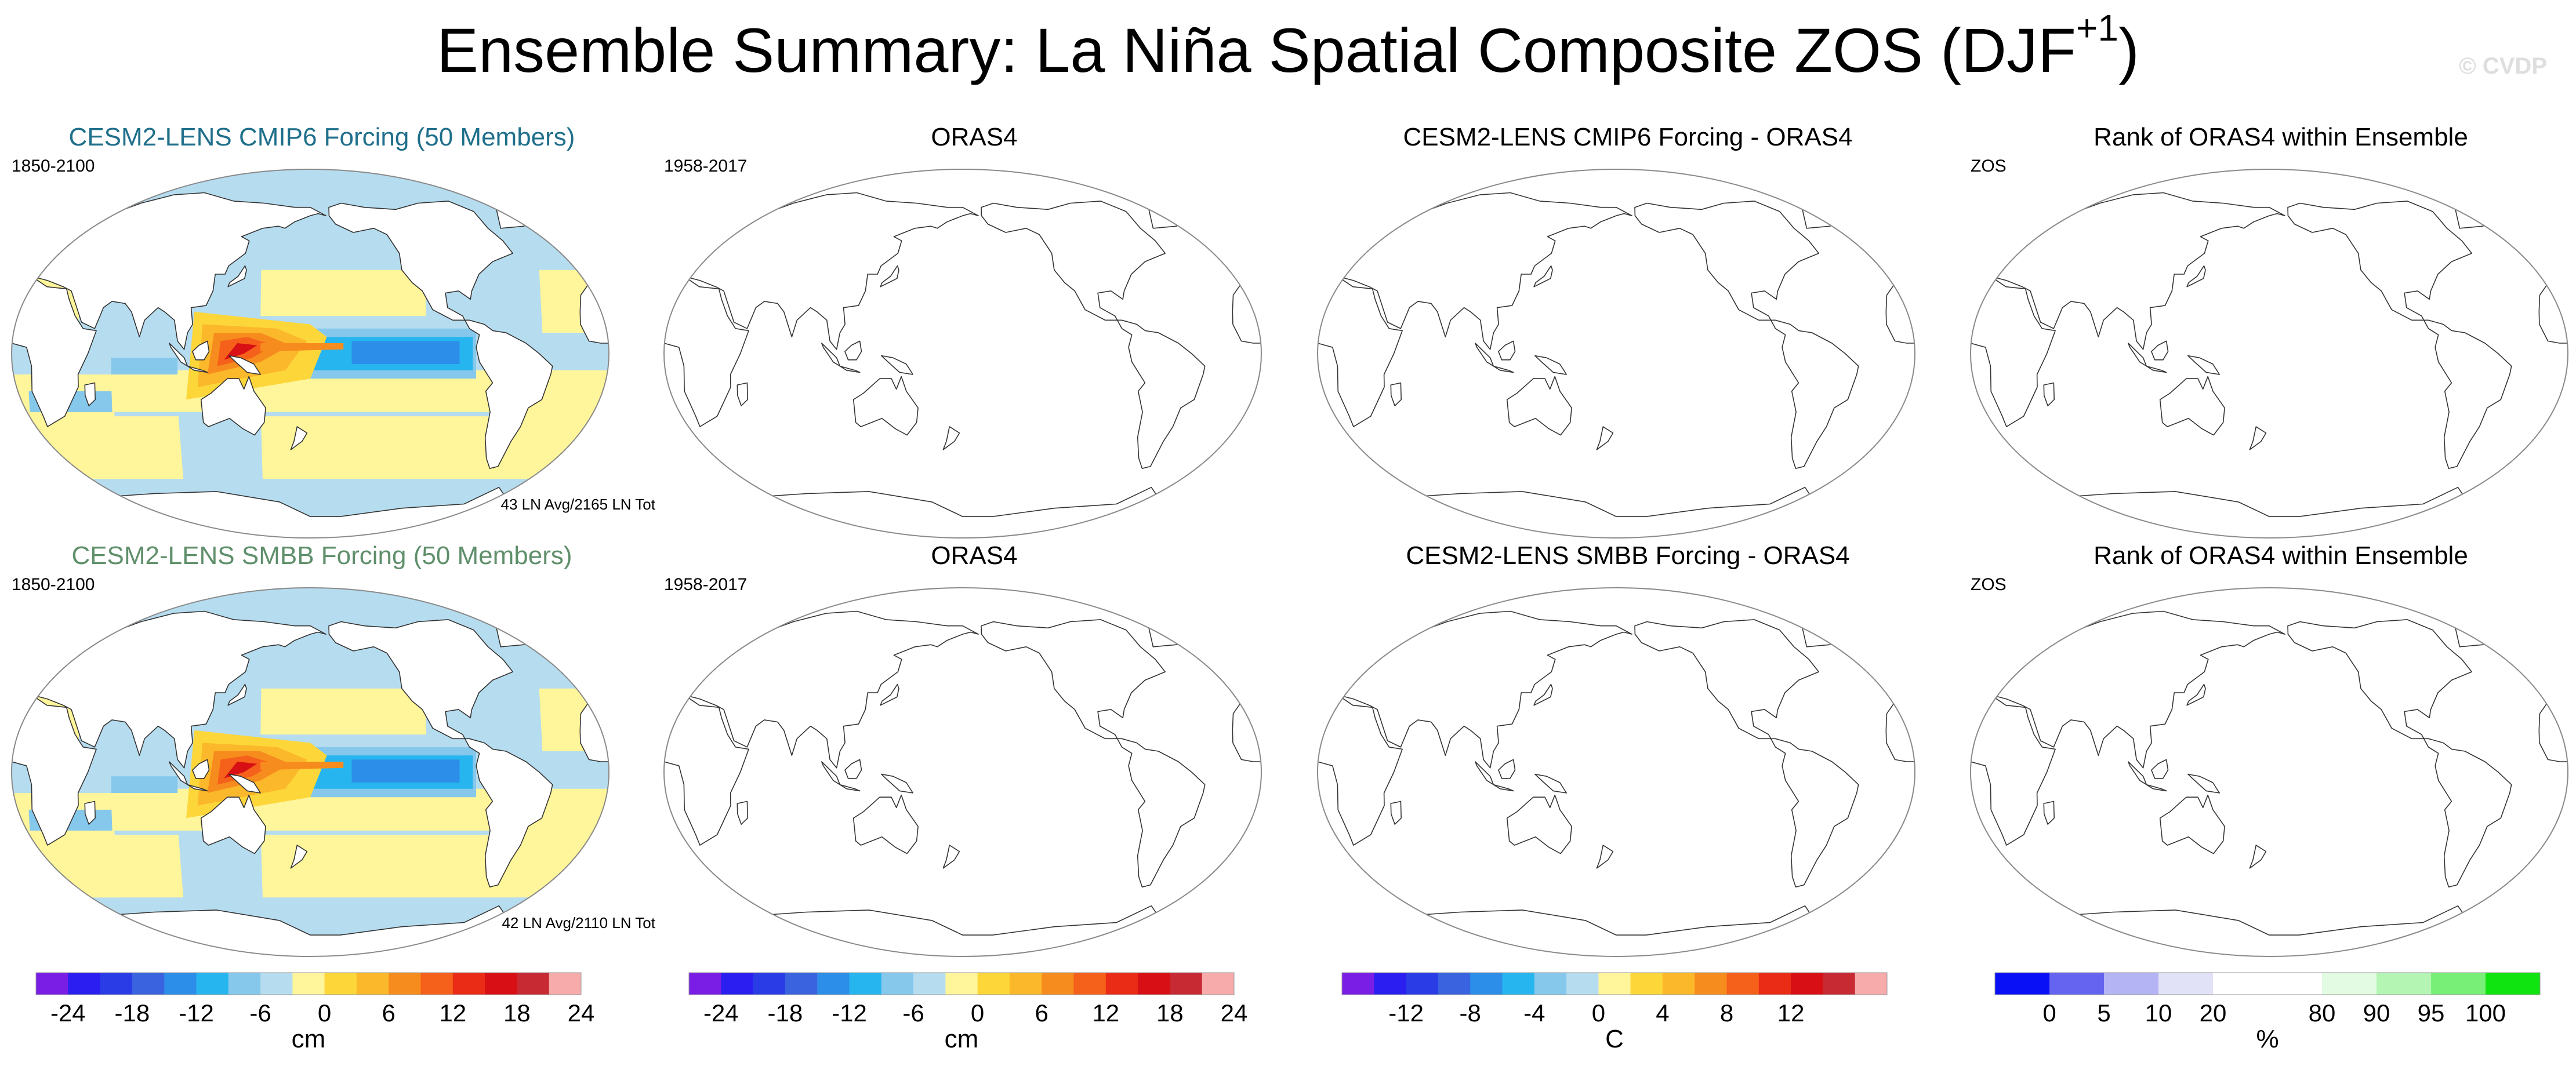 The image size is (2576, 1066). What do you see at coordinates (2128, 50) in the screenshot?
I see `figure-title-end: )` at bounding box center [2128, 50].